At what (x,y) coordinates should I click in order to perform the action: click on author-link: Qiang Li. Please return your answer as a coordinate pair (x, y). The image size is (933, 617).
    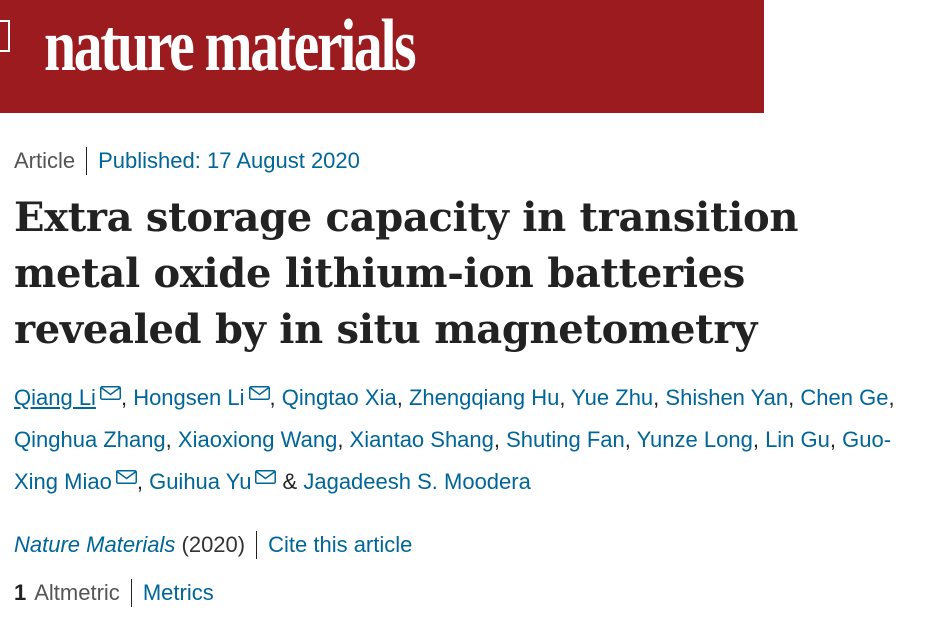
    Looking at the image, I should click on (55, 397).